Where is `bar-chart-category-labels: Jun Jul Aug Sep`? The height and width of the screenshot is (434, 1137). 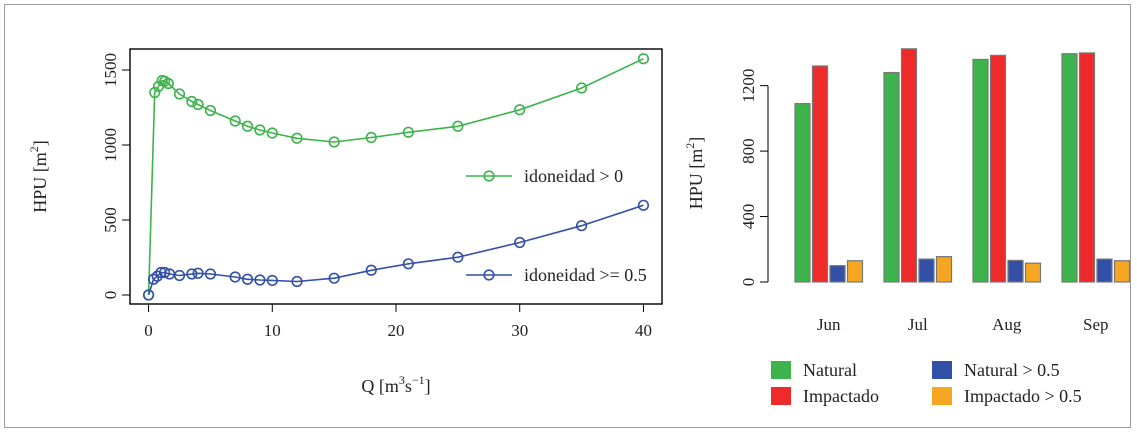 bar-chart-category-labels: Jun Jul Aug Sep is located at coordinates (963, 324).